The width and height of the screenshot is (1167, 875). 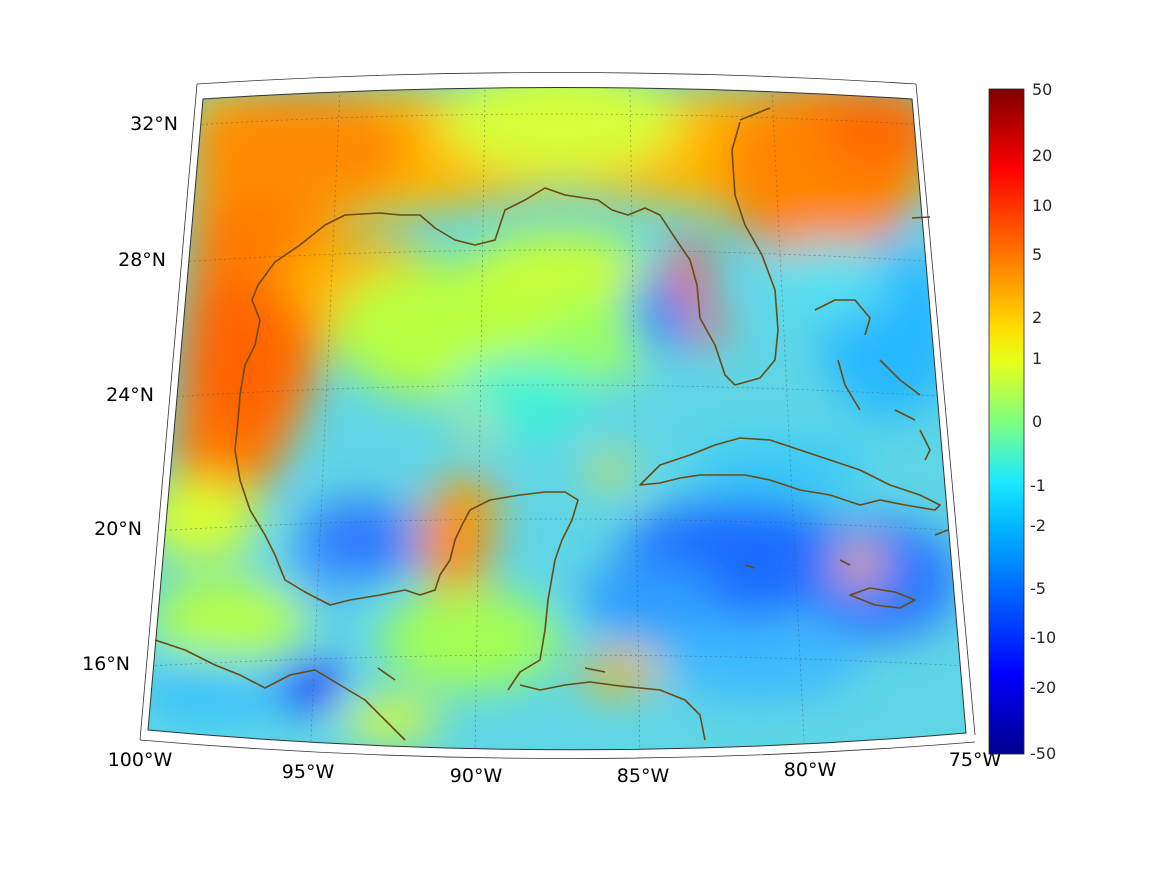 I want to click on lat-tick-label: 28°N, so click(x=142, y=260).